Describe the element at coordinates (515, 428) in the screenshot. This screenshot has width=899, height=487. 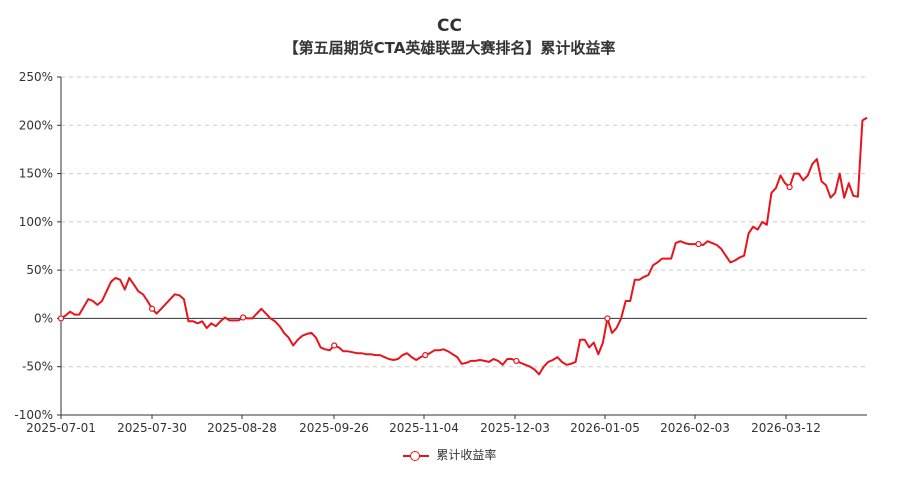
I see `x-tick-label: 2025-12-03` at that location.